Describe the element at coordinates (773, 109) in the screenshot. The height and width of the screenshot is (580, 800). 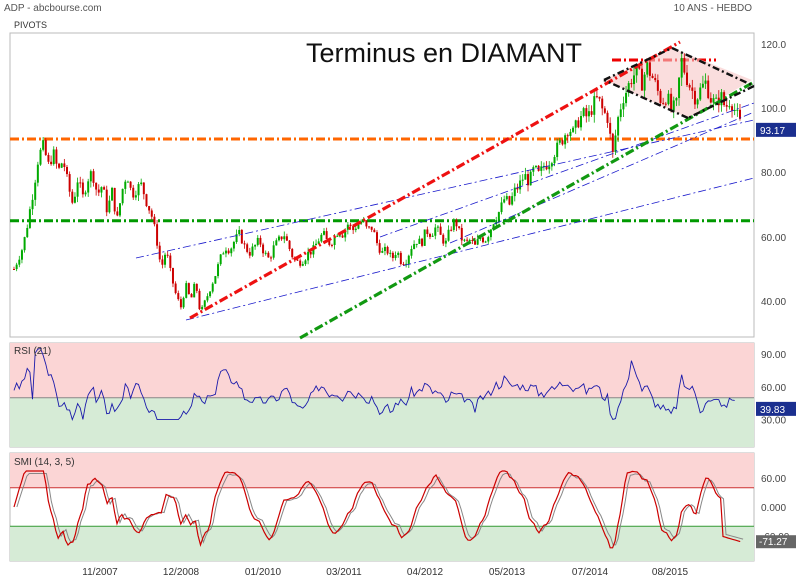
I see `price-y-tick-label: 100.0` at that location.